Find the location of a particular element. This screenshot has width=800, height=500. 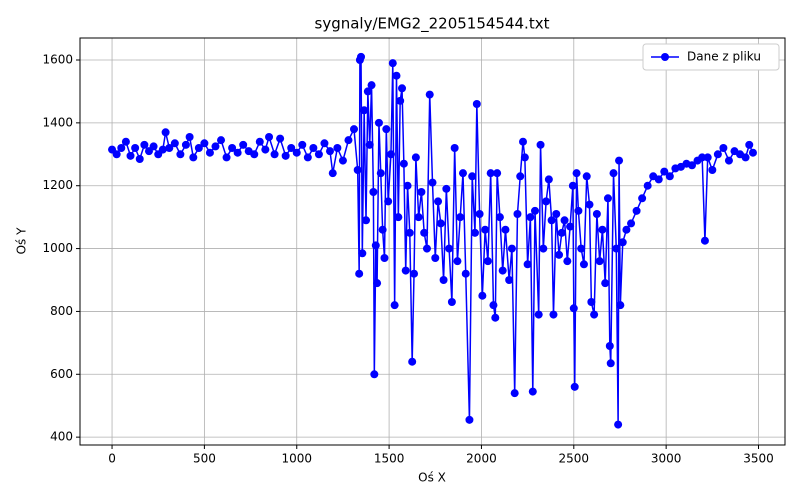

y-tick-label: 1200 is located at coordinates (57, 185).